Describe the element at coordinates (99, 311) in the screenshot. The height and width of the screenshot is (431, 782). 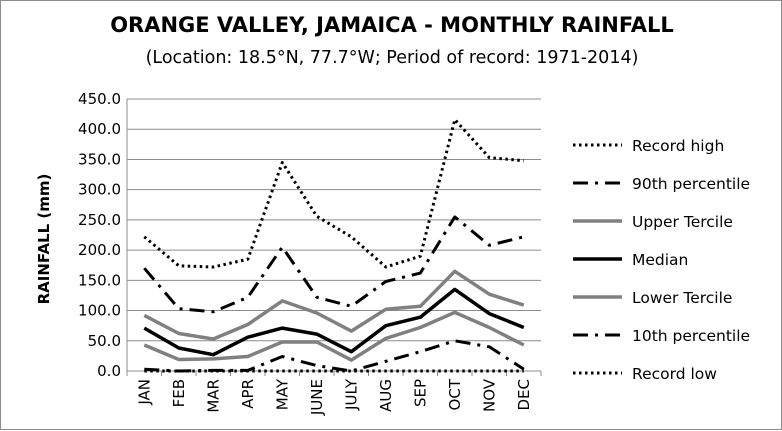
I see `y-tick-label: 100.0` at that location.